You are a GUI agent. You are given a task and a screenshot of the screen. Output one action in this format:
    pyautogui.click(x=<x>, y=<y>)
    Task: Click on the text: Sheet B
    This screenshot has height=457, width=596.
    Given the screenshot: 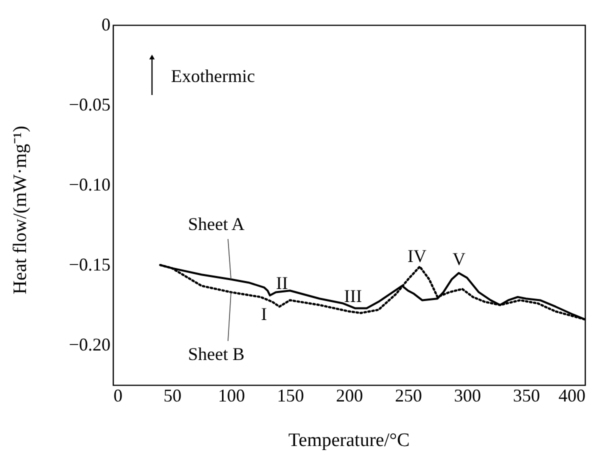 What is the action you would take?
    pyautogui.click(x=216, y=354)
    